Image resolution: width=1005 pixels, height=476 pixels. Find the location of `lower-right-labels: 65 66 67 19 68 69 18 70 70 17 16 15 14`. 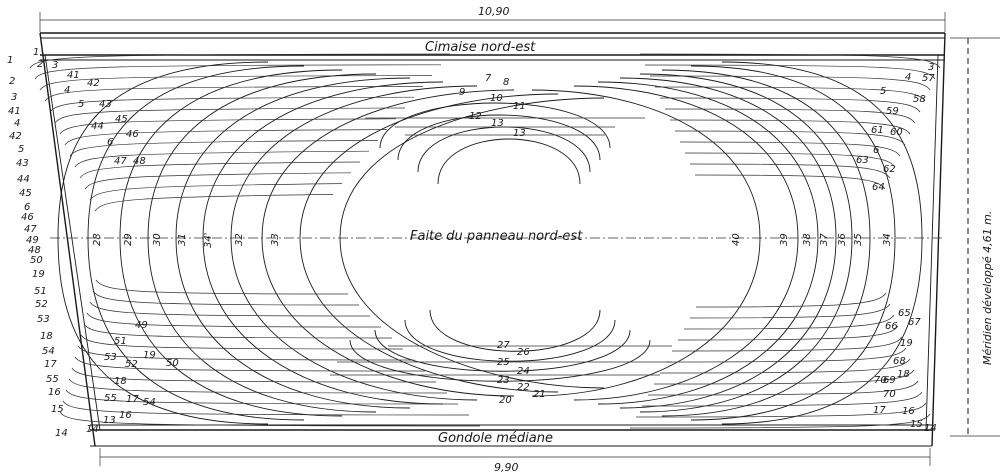

lower-right-labels: 65 66 67 19 68 69 18 70 70 17 16 15 14 is located at coordinates (905, 371).